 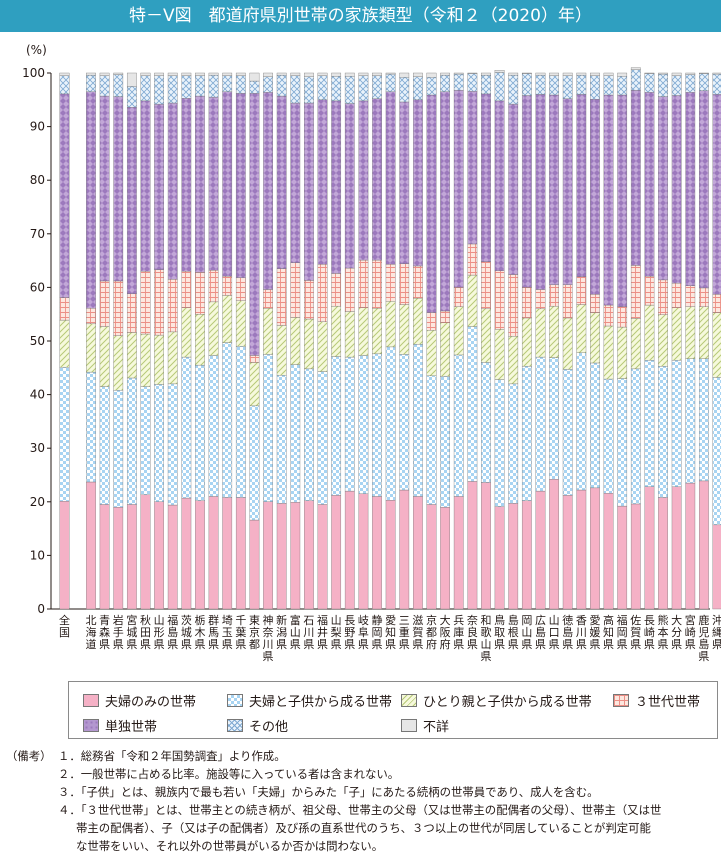 What do you see at coordinates (235, 725) in the screenshot?
I see `legend-swatch-other` at bounding box center [235, 725].